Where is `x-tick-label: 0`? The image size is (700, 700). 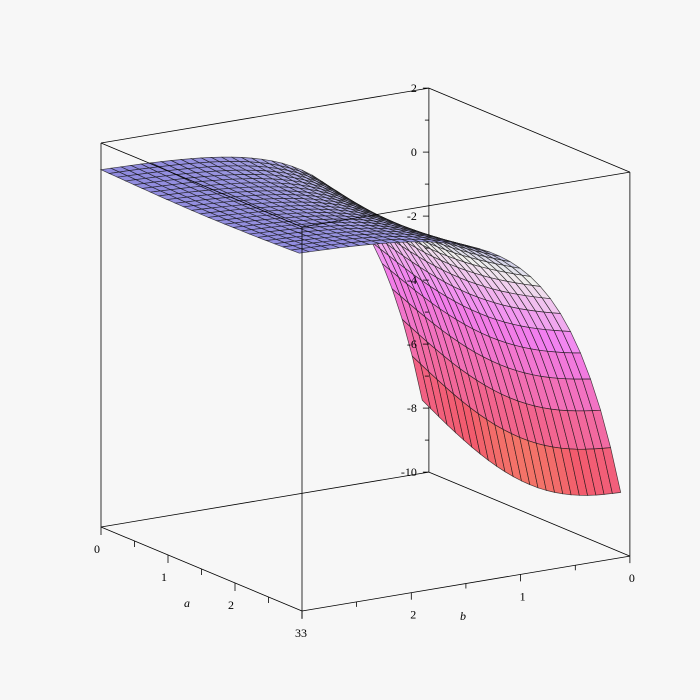 x-tick-label: 0 is located at coordinates (97, 549).